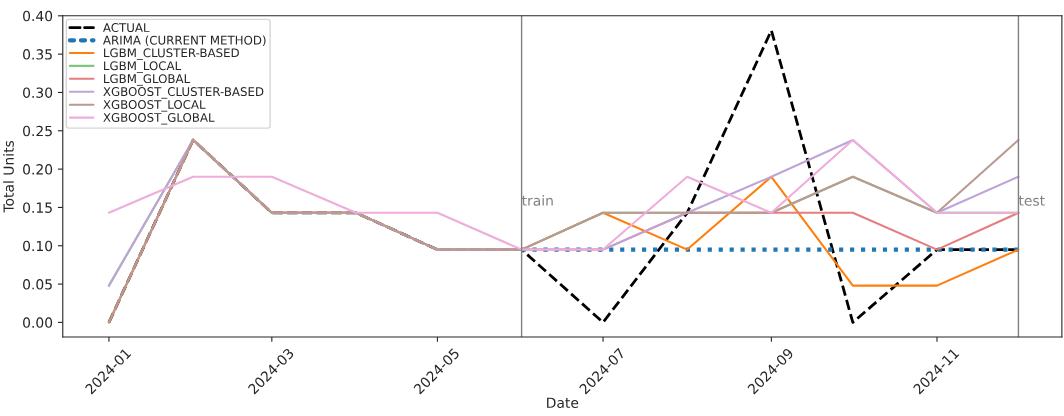 This screenshot has width=1064, height=416. I want to click on legend-label: ACTUAL, so click(126, 28).